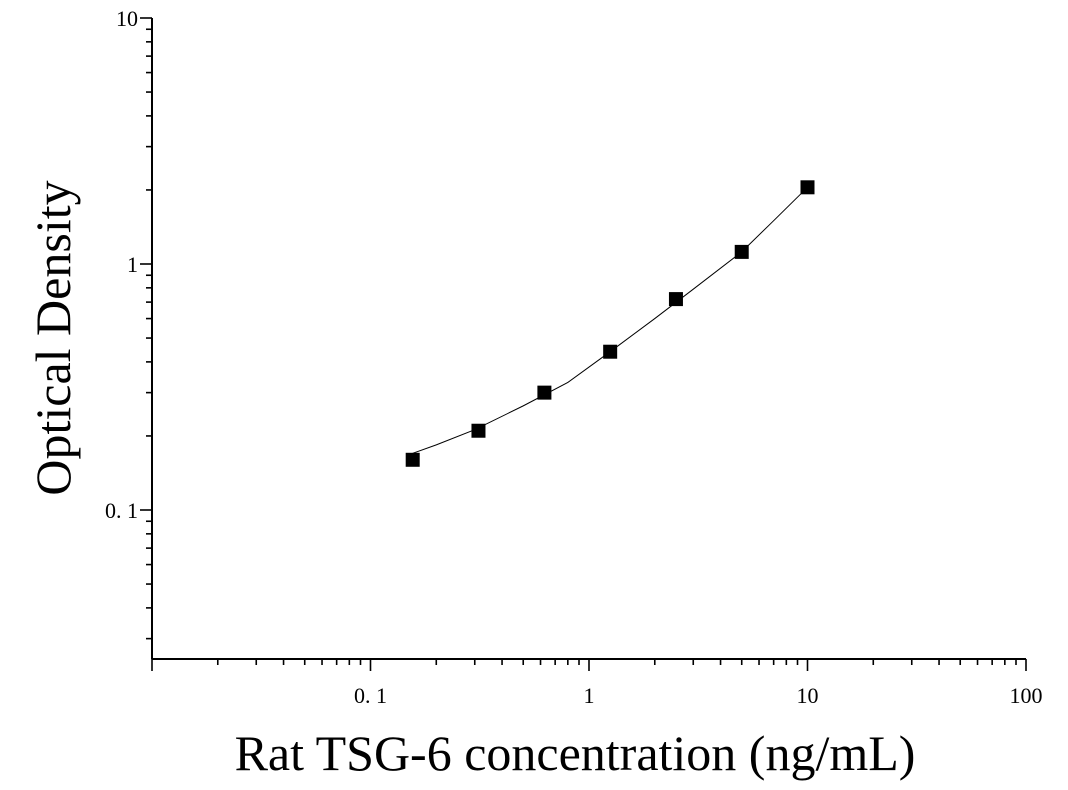 The image size is (1068, 790). Describe the element at coordinates (1026, 695) in the screenshot. I see `x-tick-label: 100` at that location.